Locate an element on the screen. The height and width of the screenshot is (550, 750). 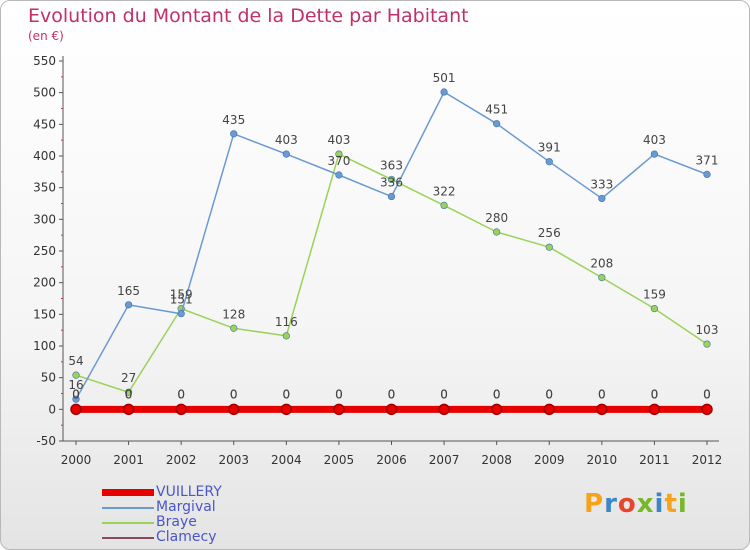
data-label: 322 is located at coordinates (444, 191).